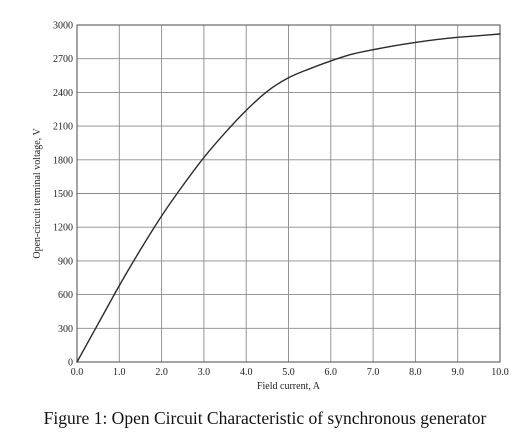  What do you see at coordinates (63, 228) in the screenshot?
I see `y-tick-label: 1200` at bounding box center [63, 228].